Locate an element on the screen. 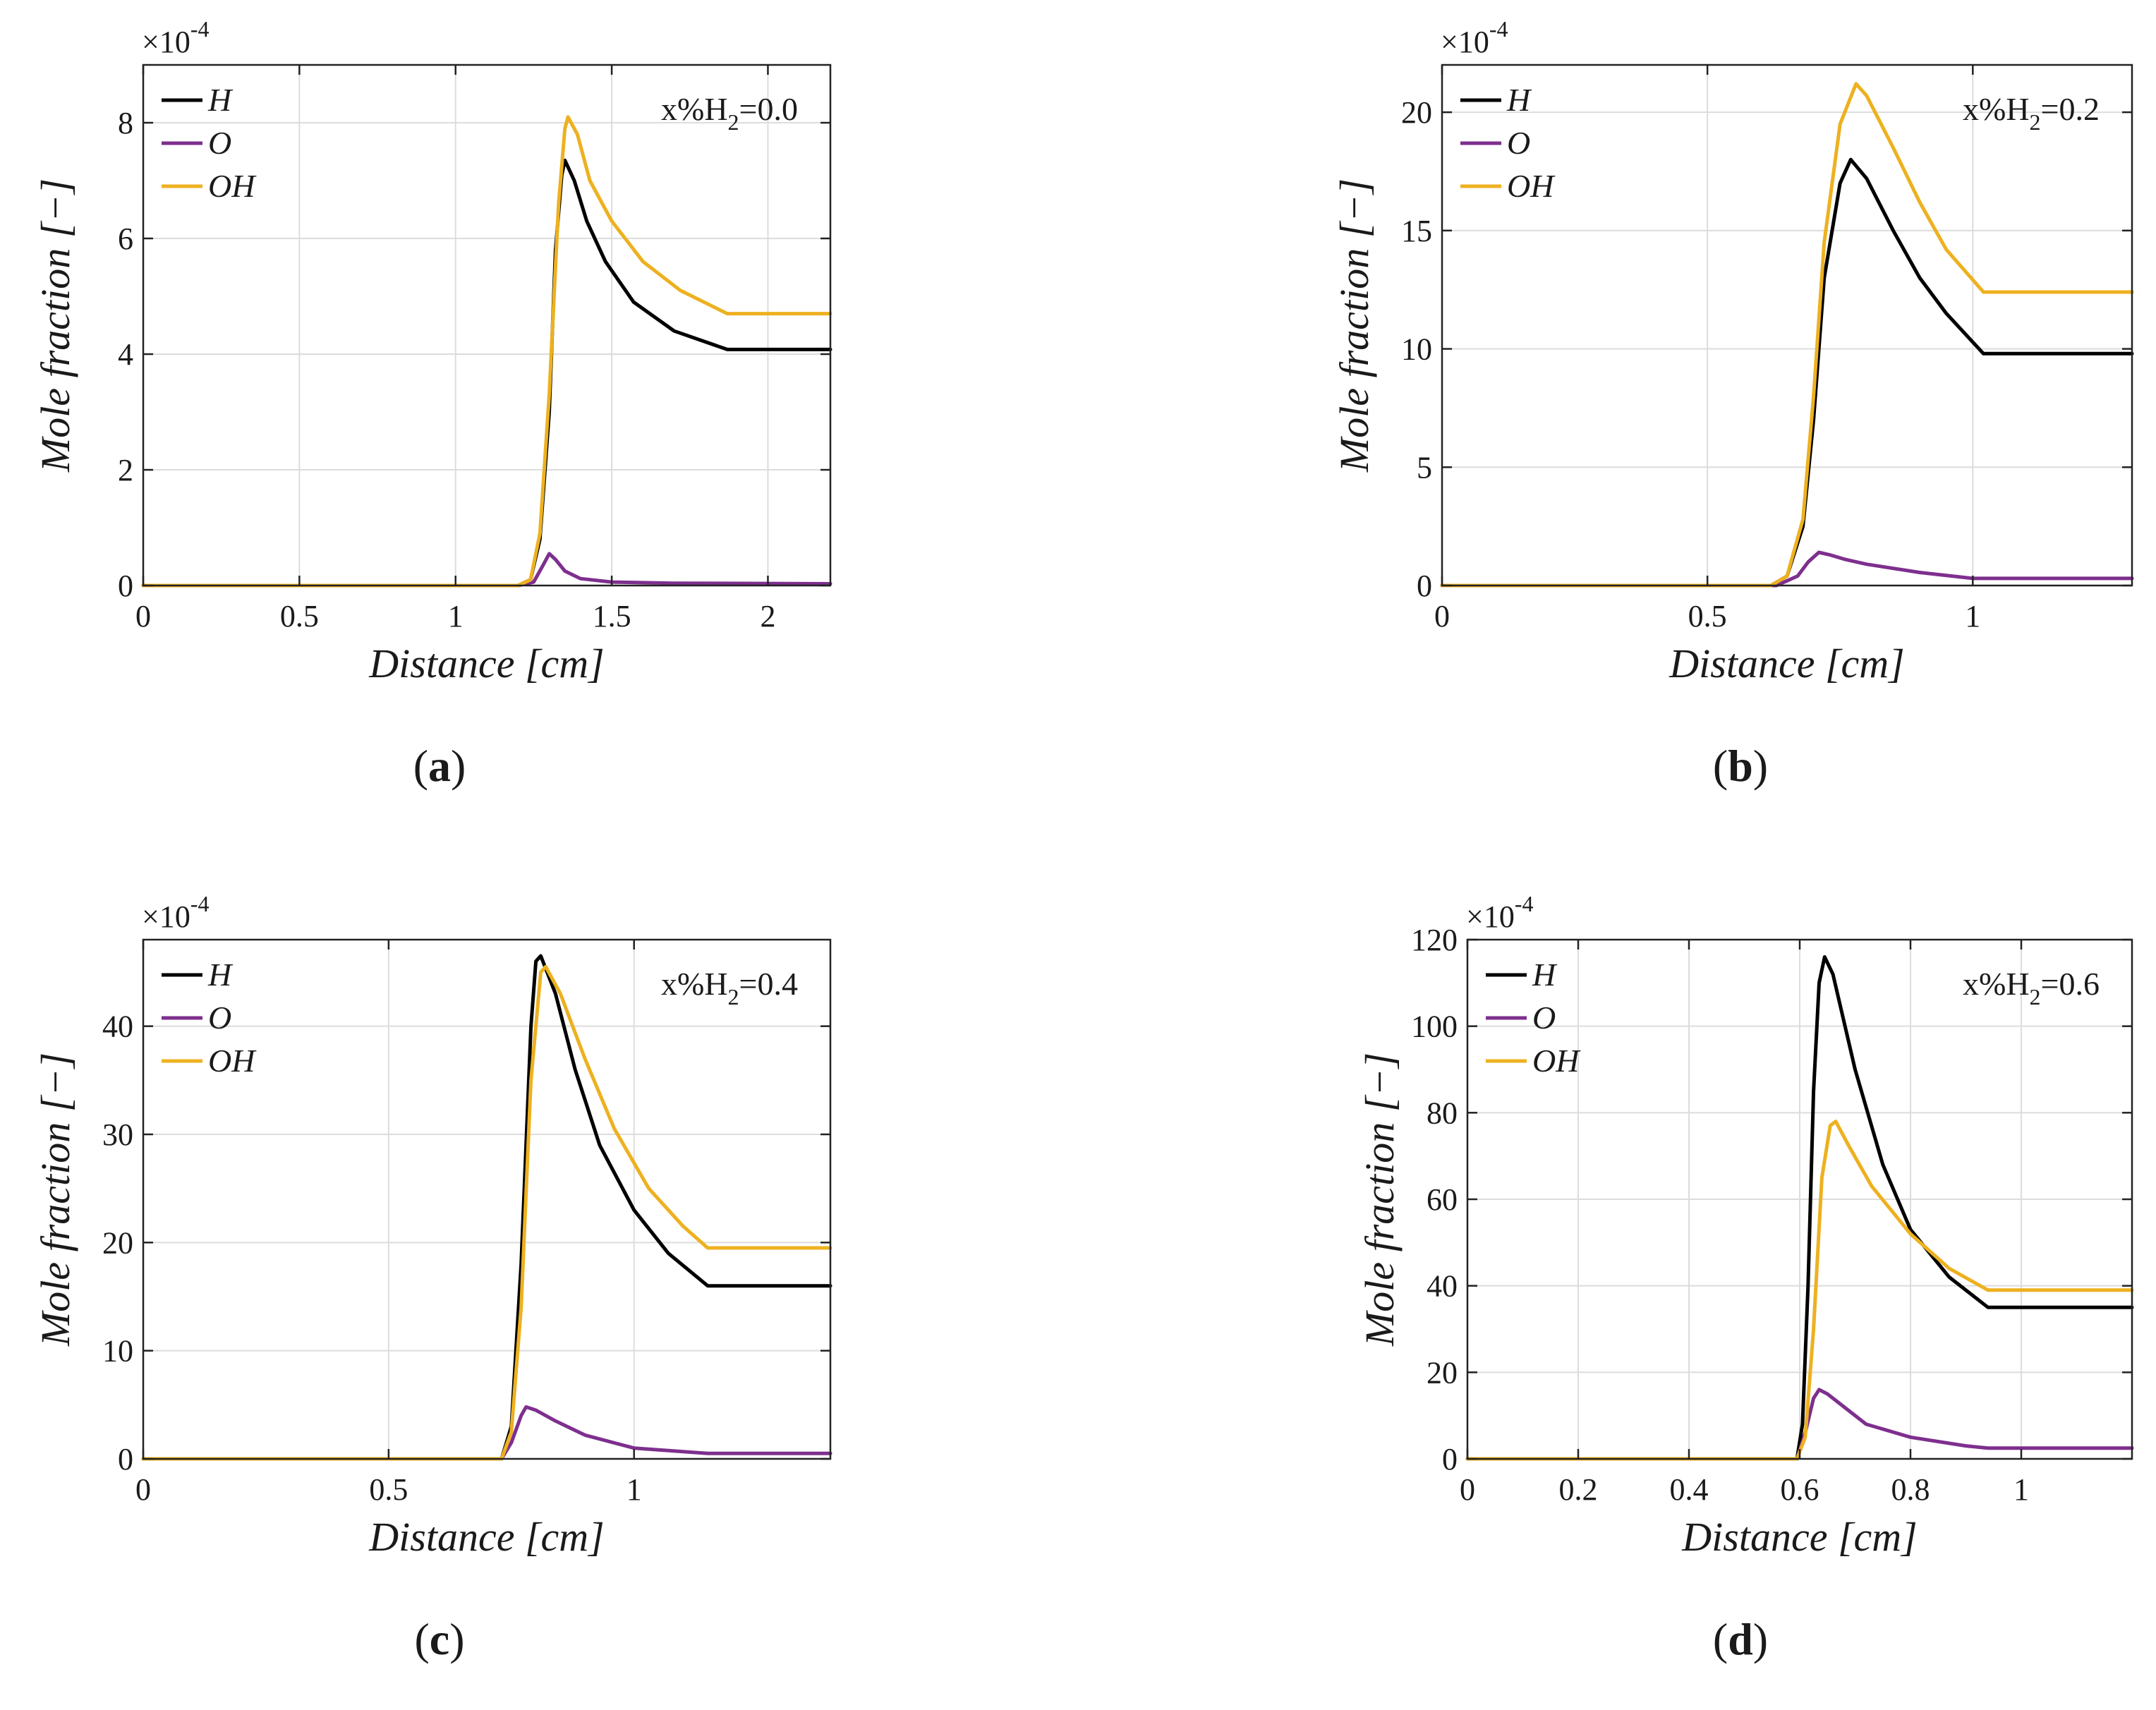 This screenshot has height=1710, width=2156. panel-a-grid is located at coordinates (486, 325).